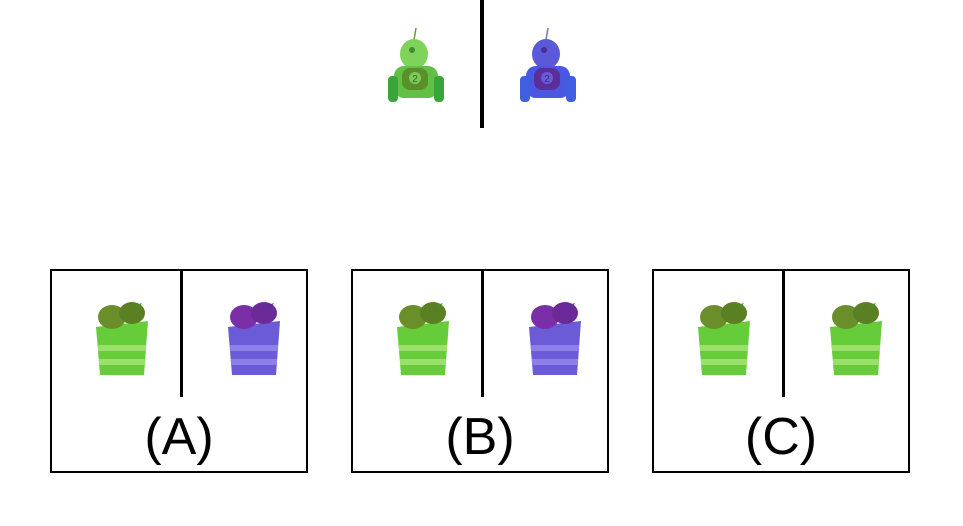 The image size is (963, 526). What do you see at coordinates (480, 437) in the screenshot?
I see `option-b-label: (B)` at bounding box center [480, 437].